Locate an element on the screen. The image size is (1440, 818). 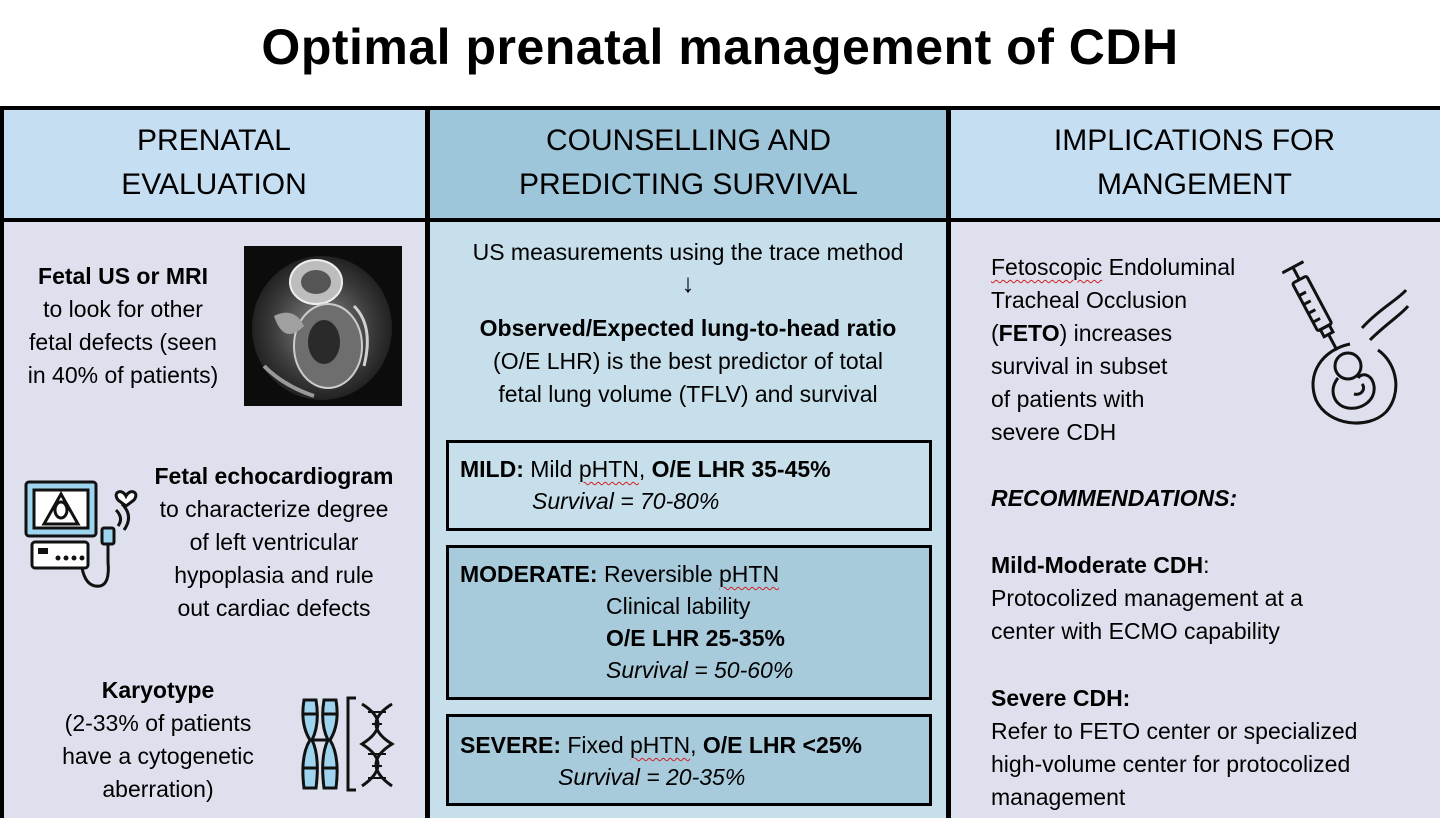
feto-acronym: FETO is located at coordinates (1029, 333).